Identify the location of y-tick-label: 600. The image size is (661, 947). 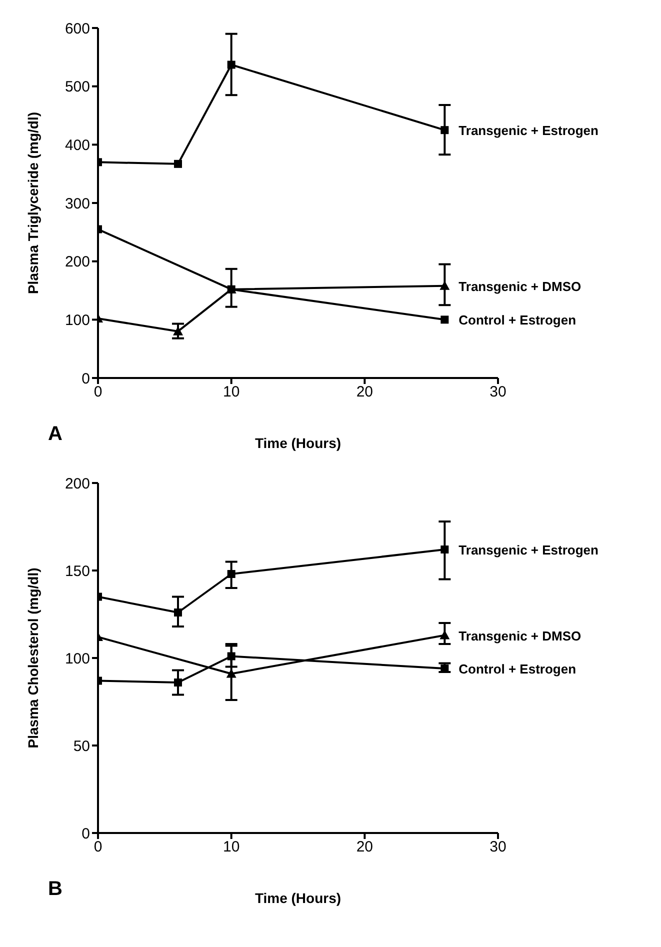
(77, 29).